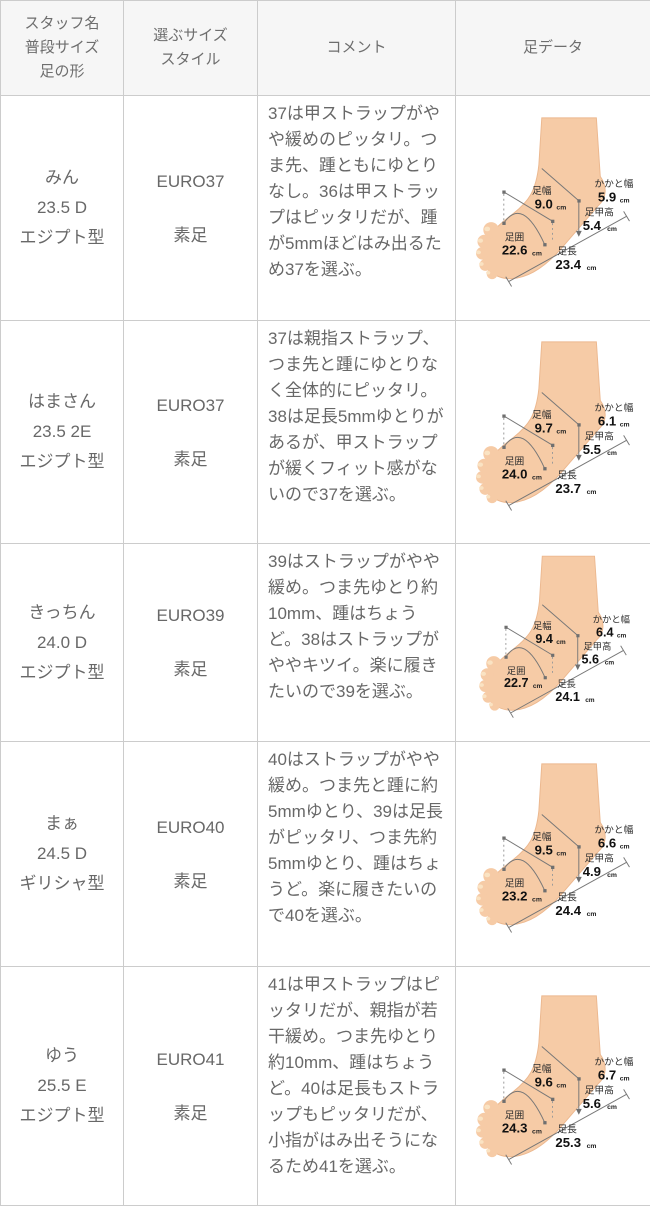 The height and width of the screenshot is (1212, 650). What do you see at coordinates (607, 1074) in the screenshot?
I see `foot-heel-value: 6.7` at bounding box center [607, 1074].